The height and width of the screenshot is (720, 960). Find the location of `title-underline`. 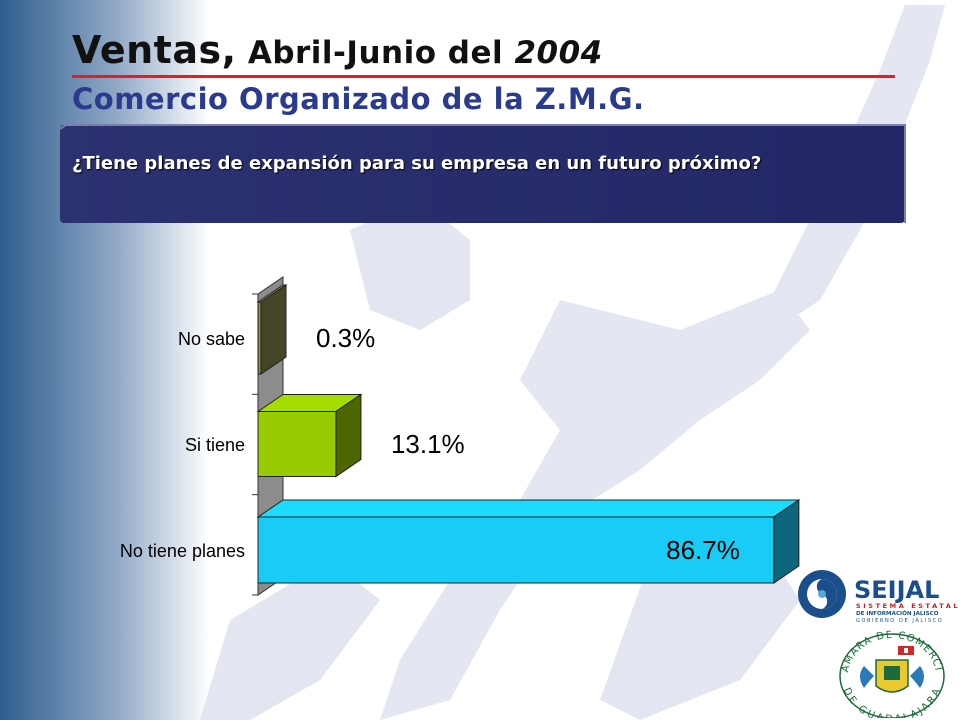

title-underline is located at coordinates (483, 76).